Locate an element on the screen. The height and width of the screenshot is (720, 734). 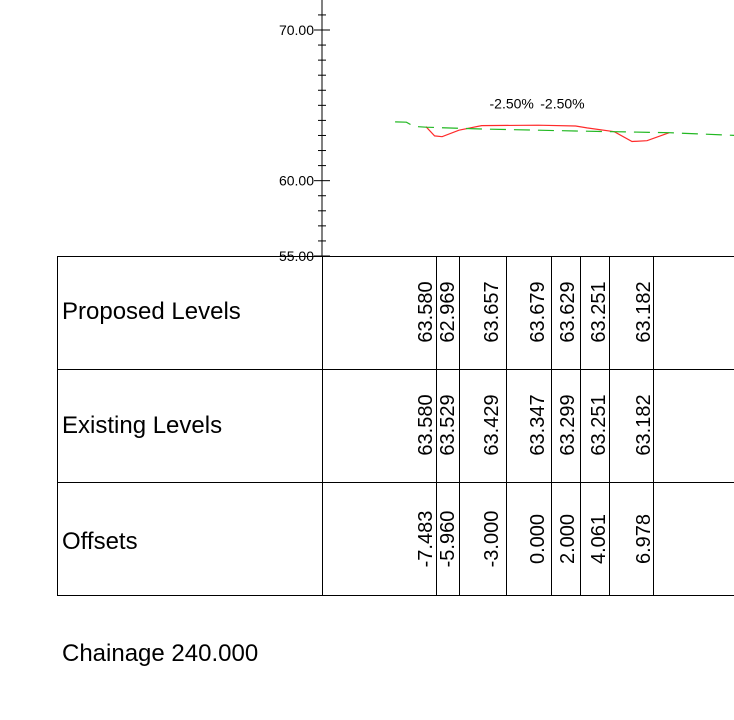
row-label-offsets: Offsets is located at coordinates (100, 541).